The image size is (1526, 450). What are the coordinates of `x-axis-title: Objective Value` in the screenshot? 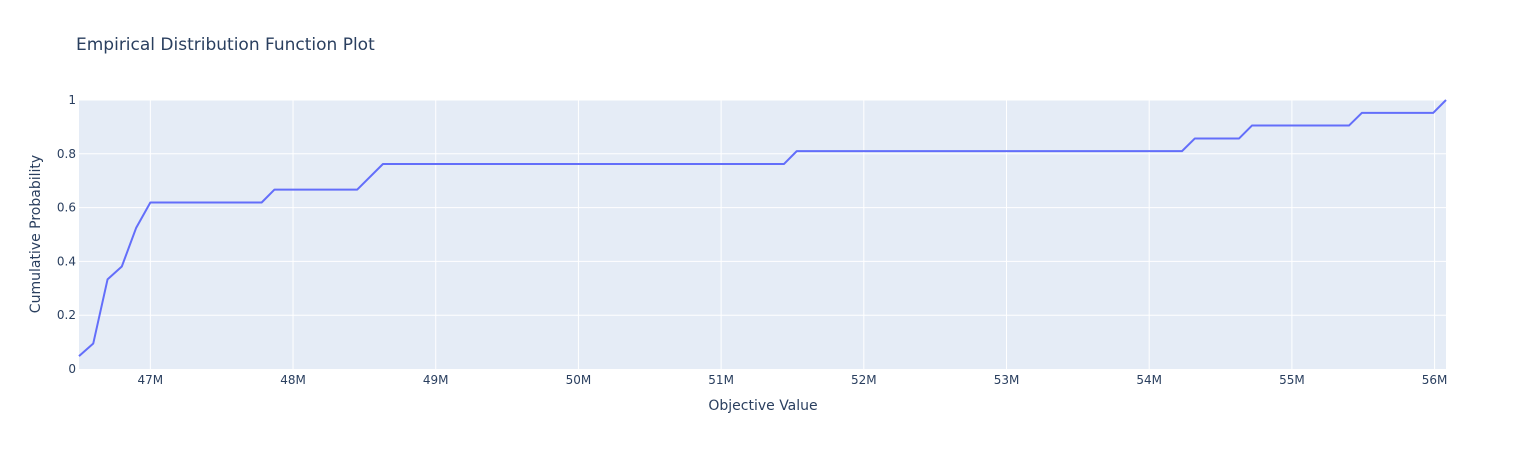 It's located at (762, 406).